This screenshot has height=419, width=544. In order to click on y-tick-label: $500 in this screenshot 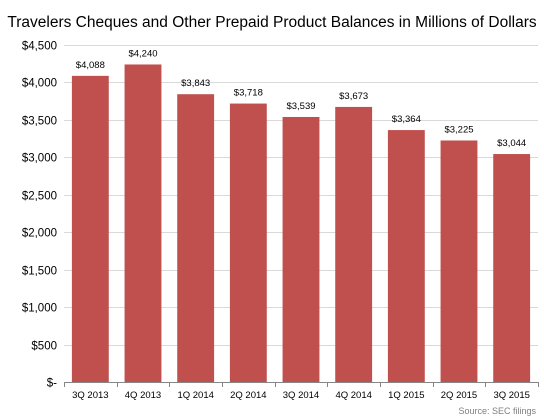, I will do `click(44, 347)`.